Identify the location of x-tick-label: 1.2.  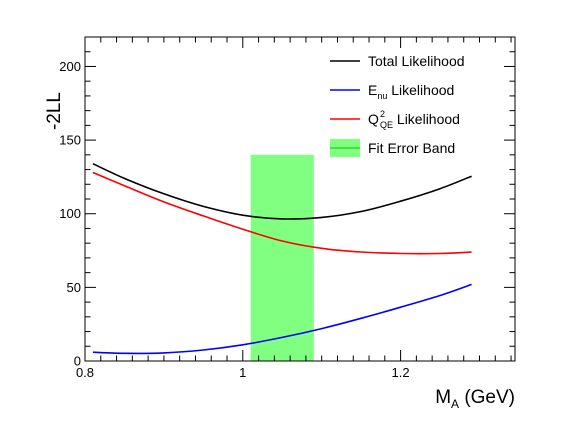
(401, 372).